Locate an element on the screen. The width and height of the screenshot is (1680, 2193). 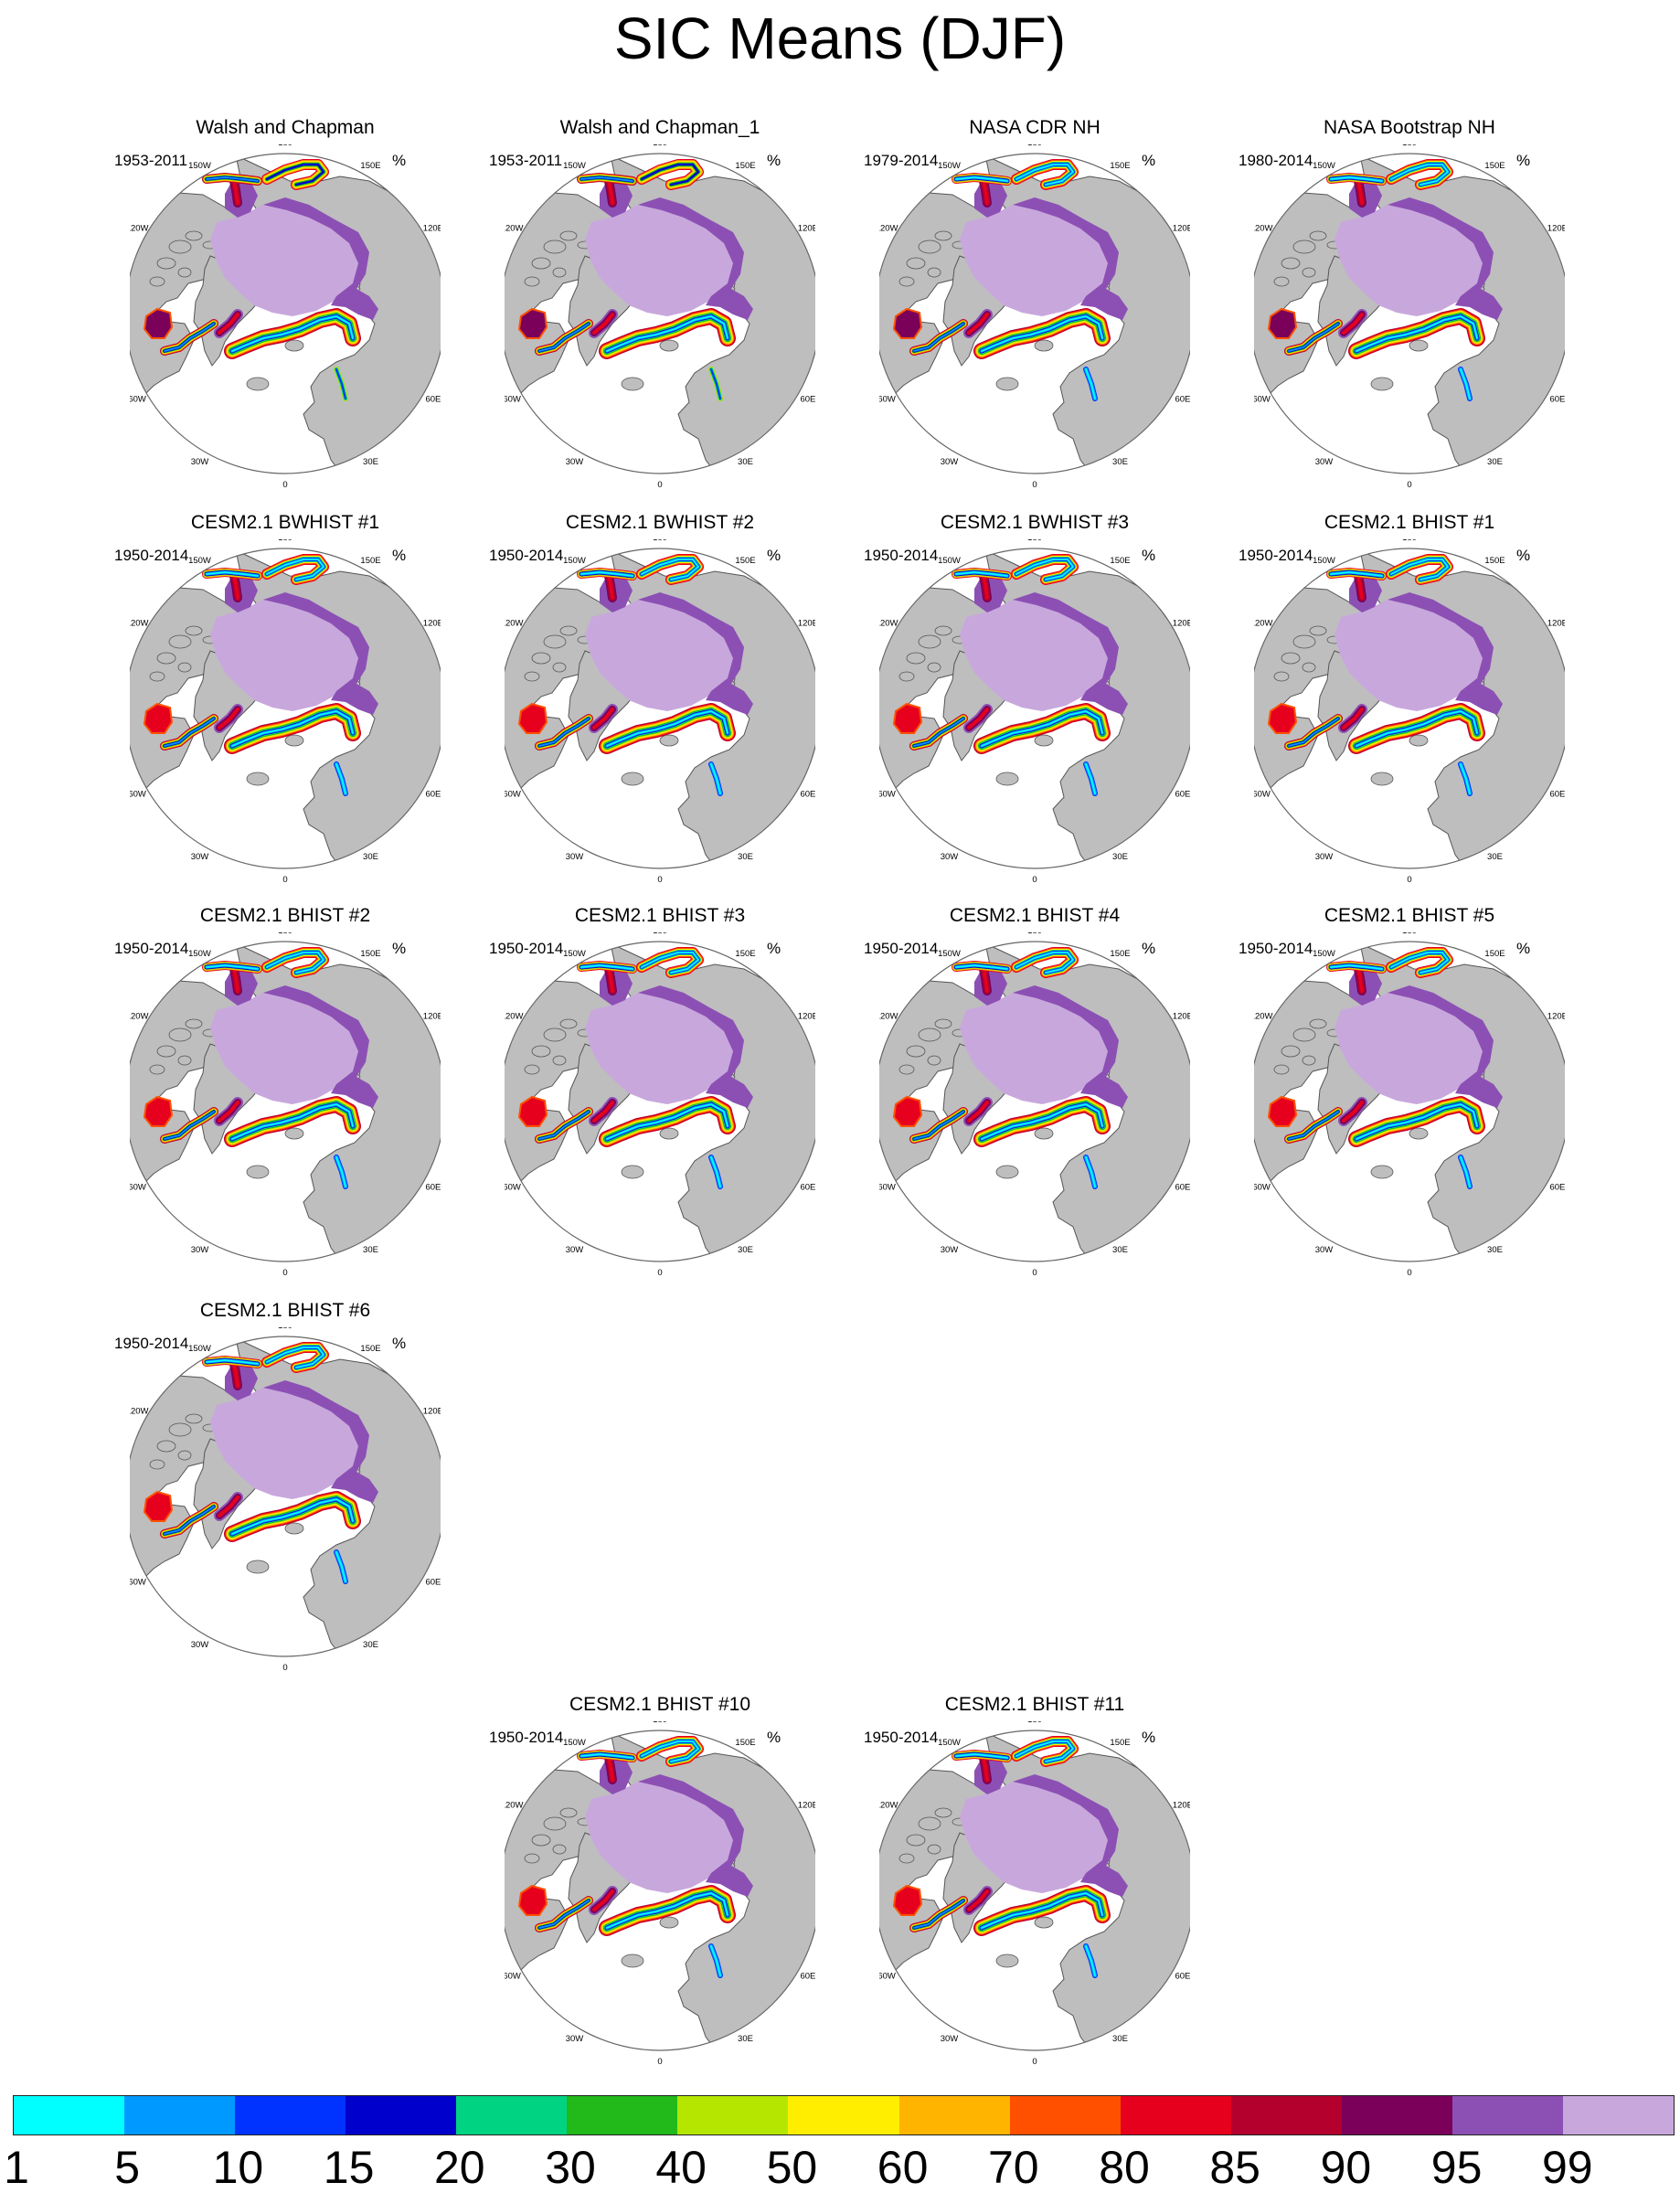
panel-title: Walsh and Chapman is located at coordinates (285, 127).